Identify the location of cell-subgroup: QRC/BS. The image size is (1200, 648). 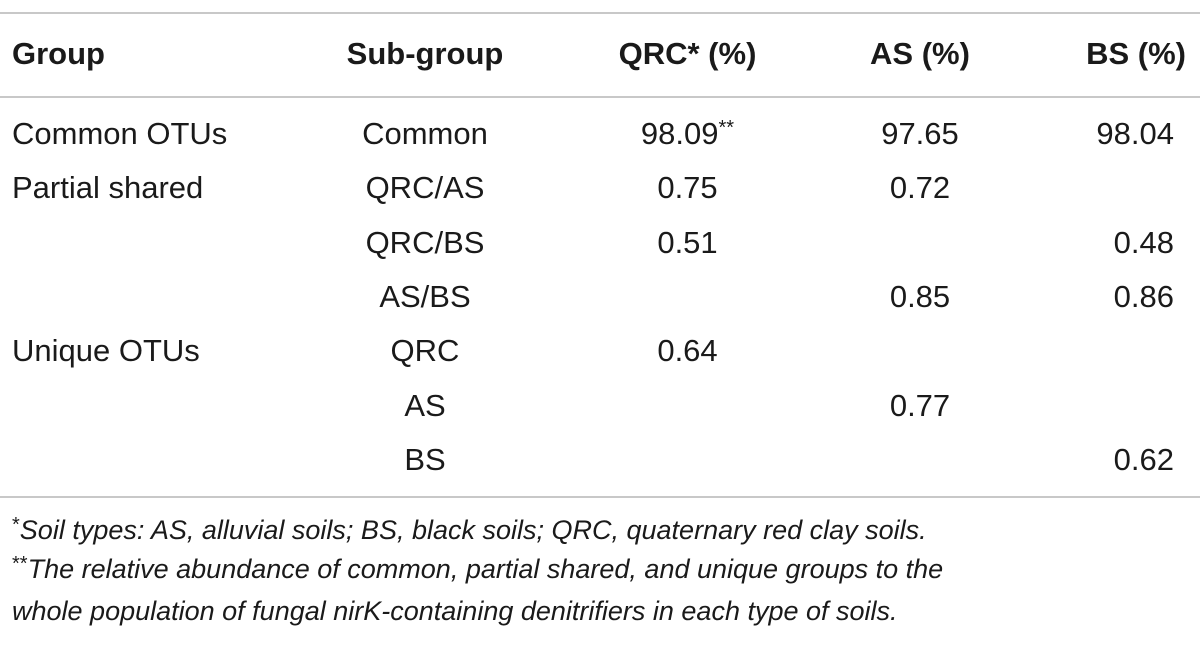
(425, 243).